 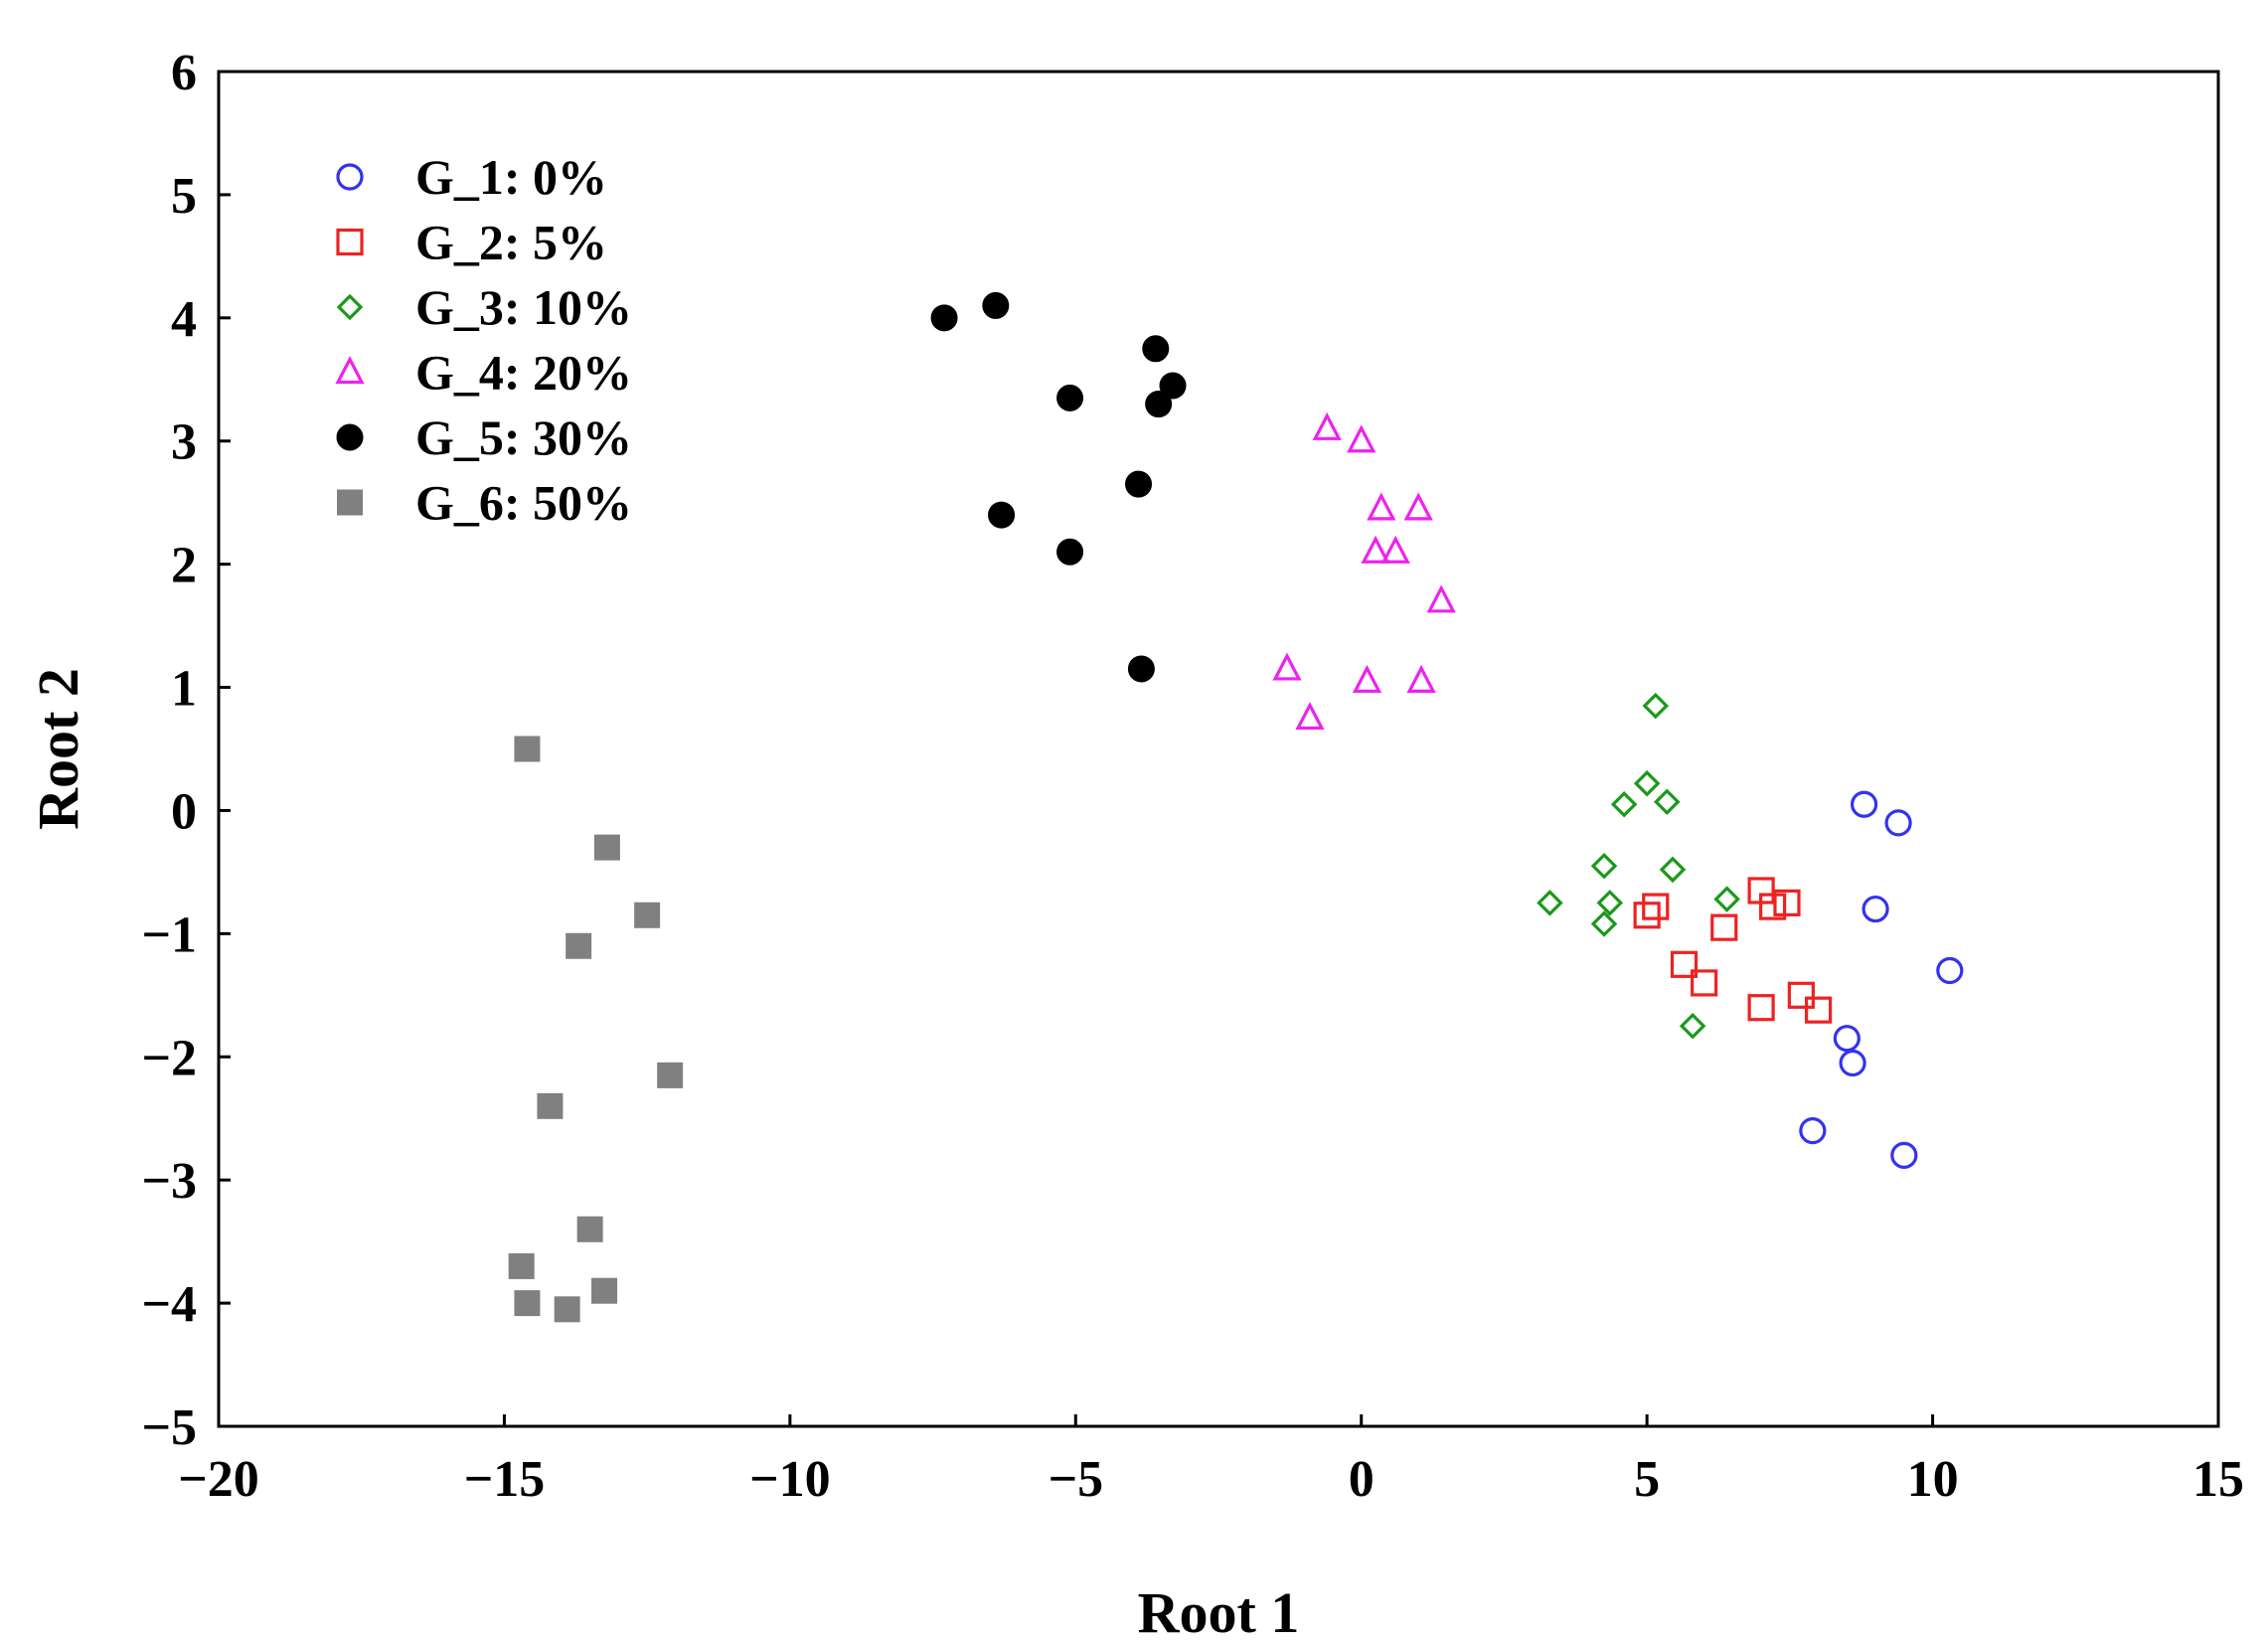 What do you see at coordinates (1881, 980) in the screenshot?
I see `series-1-points` at bounding box center [1881, 980].